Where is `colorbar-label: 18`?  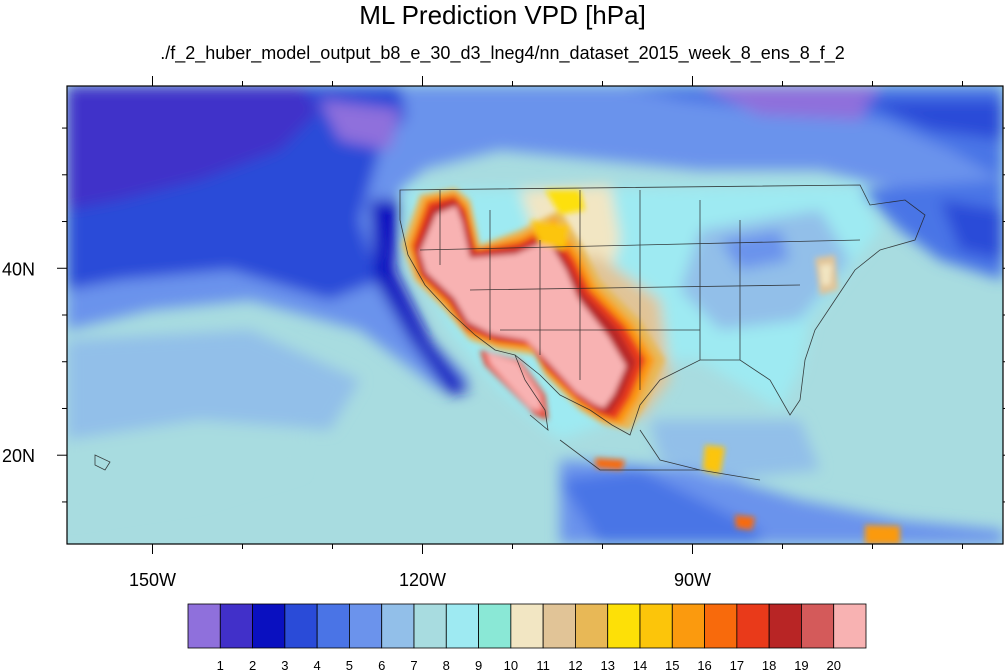
colorbar-label: 18 is located at coordinates (769, 665).